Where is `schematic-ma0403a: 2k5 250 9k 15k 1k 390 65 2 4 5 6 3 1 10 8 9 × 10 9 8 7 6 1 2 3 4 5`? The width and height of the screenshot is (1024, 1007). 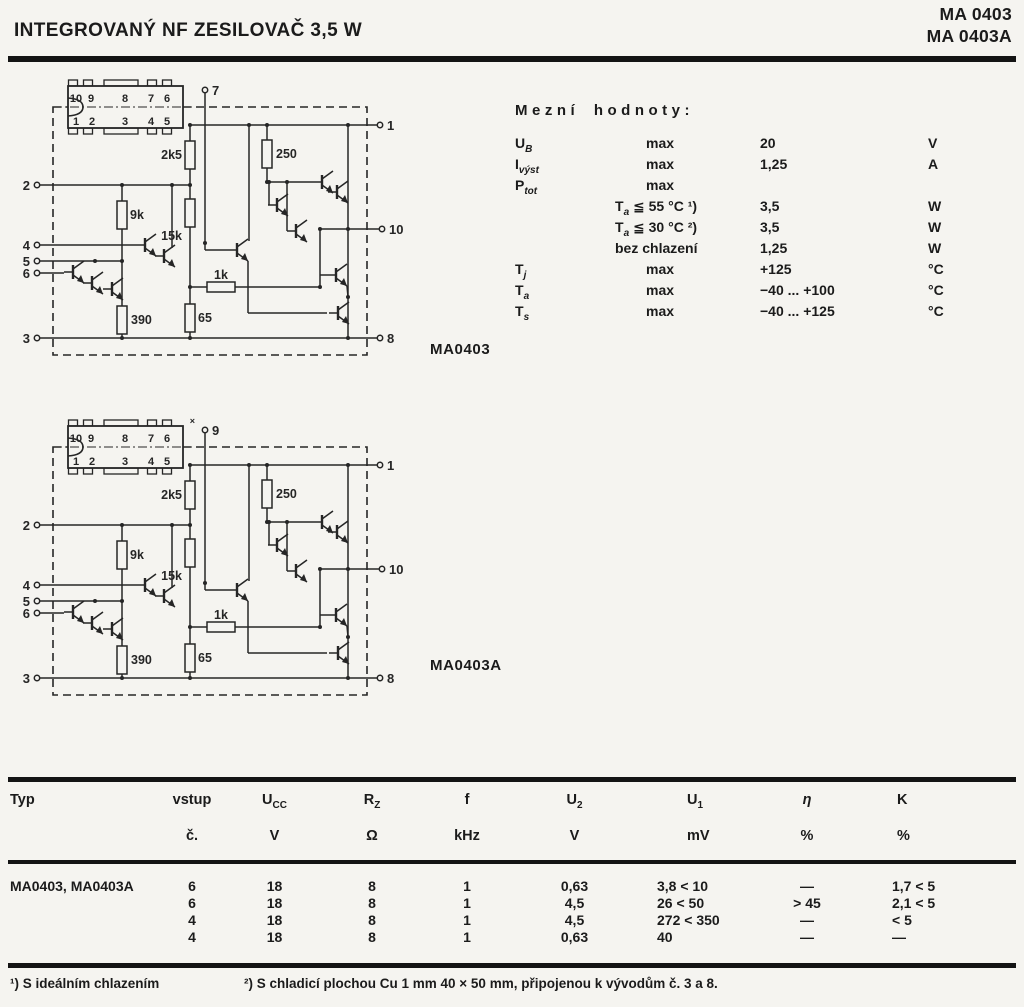
schematic-ma0403a: 2k5 250 9k 15k 1k 390 65 2 4 5 6 3 1 10 8 9 × 10 9 8 7 6 1 2 3 4 5 is located at coordinates (226, 561).